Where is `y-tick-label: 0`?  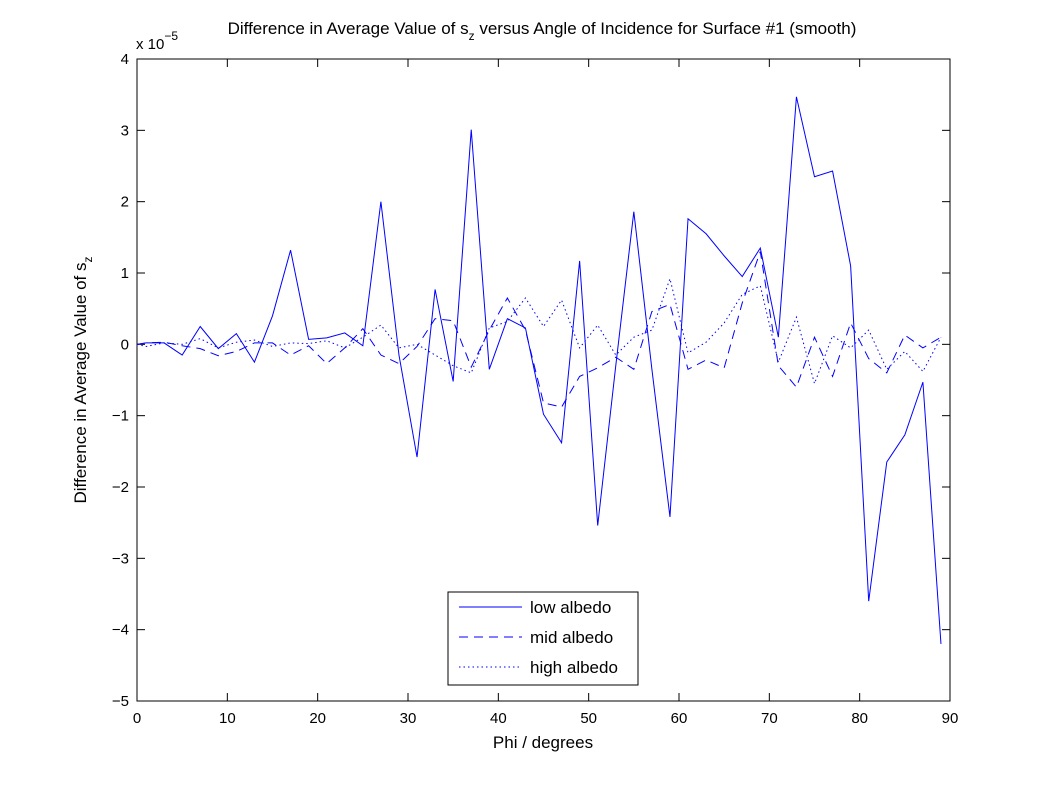
y-tick-label: 0 is located at coordinates (125, 344).